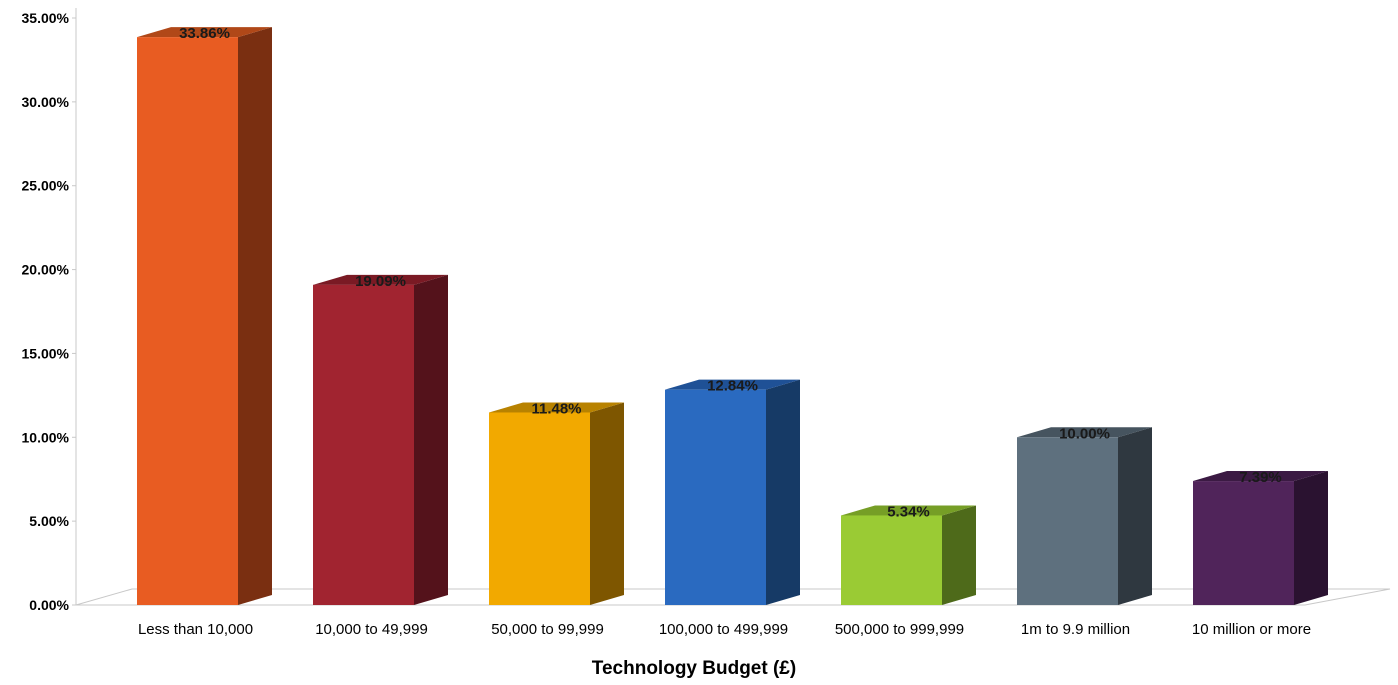  I want to click on data-label: 33.86%, so click(204, 33).